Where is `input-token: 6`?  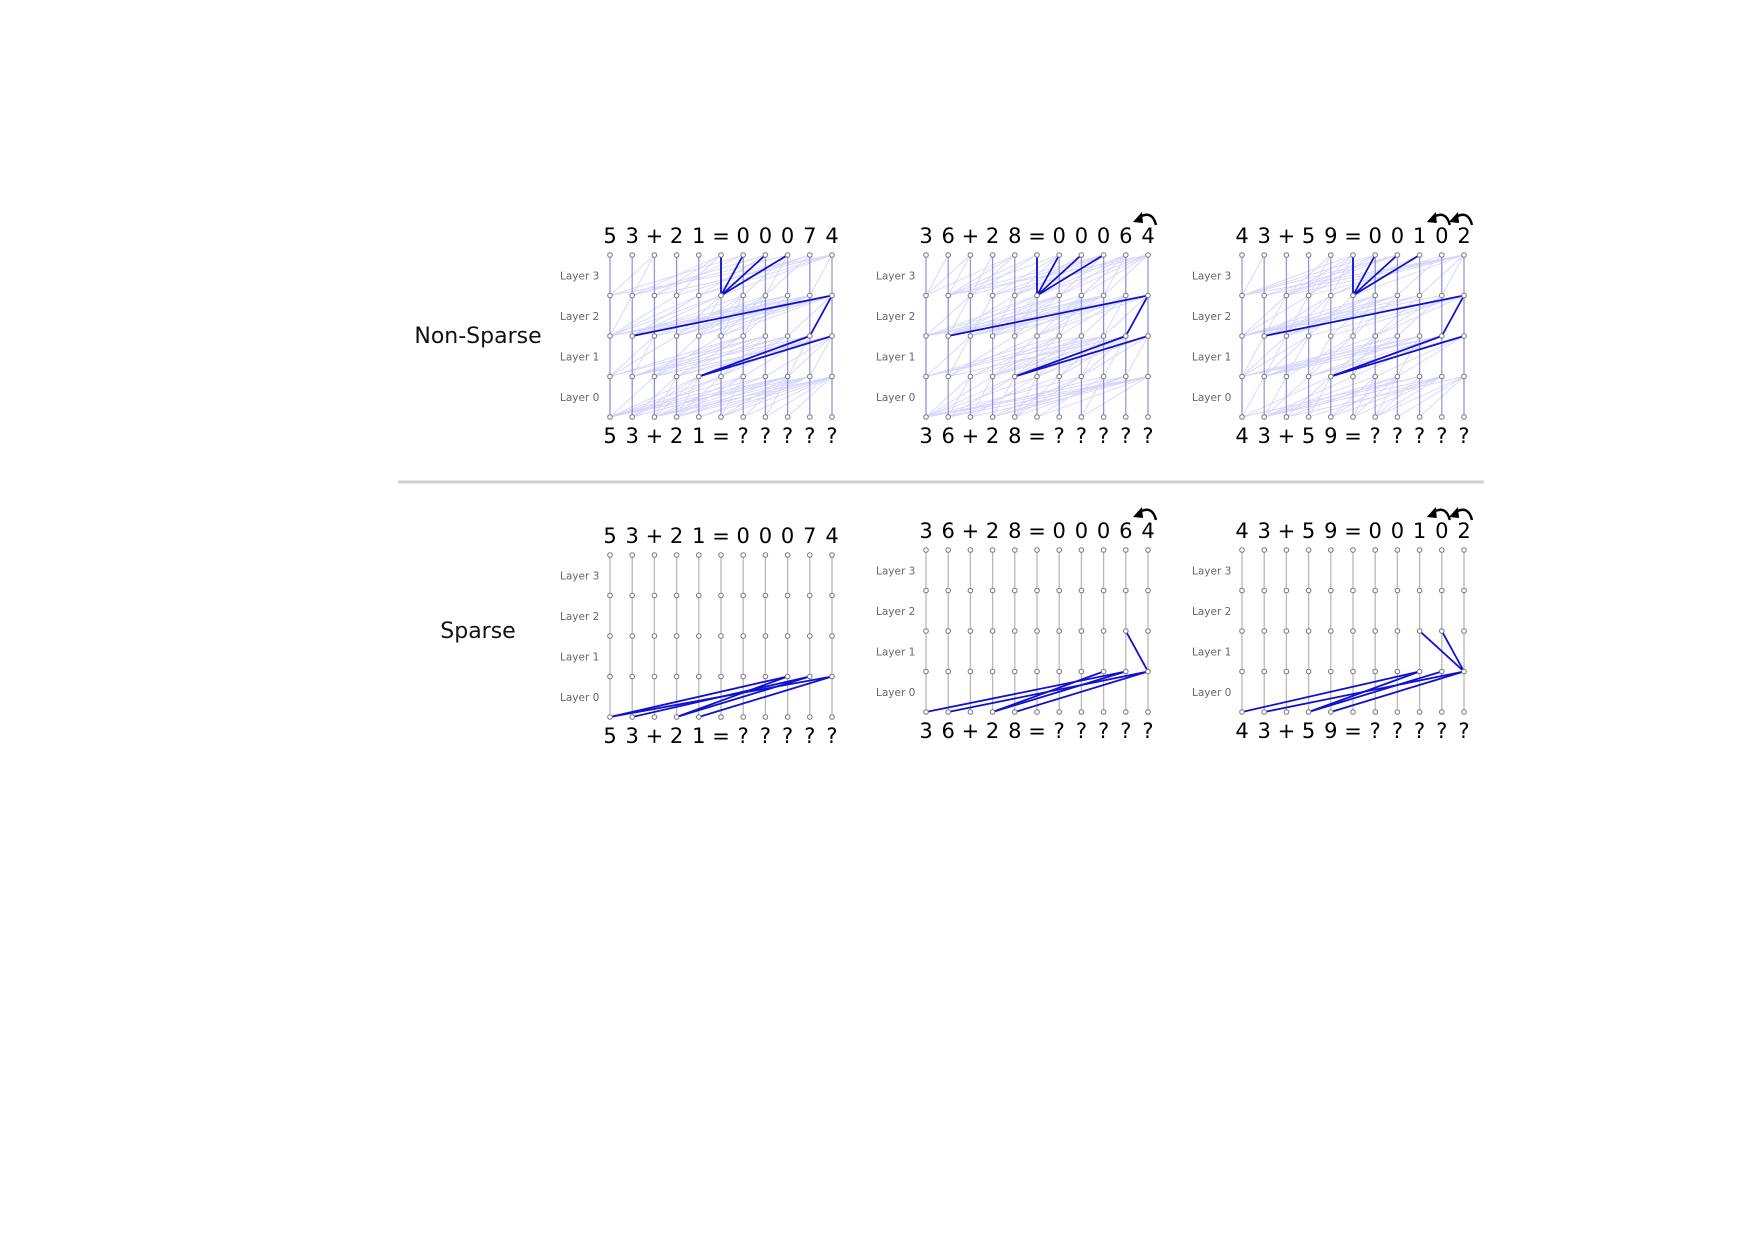
input-token: 6 is located at coordinates (948, 731).